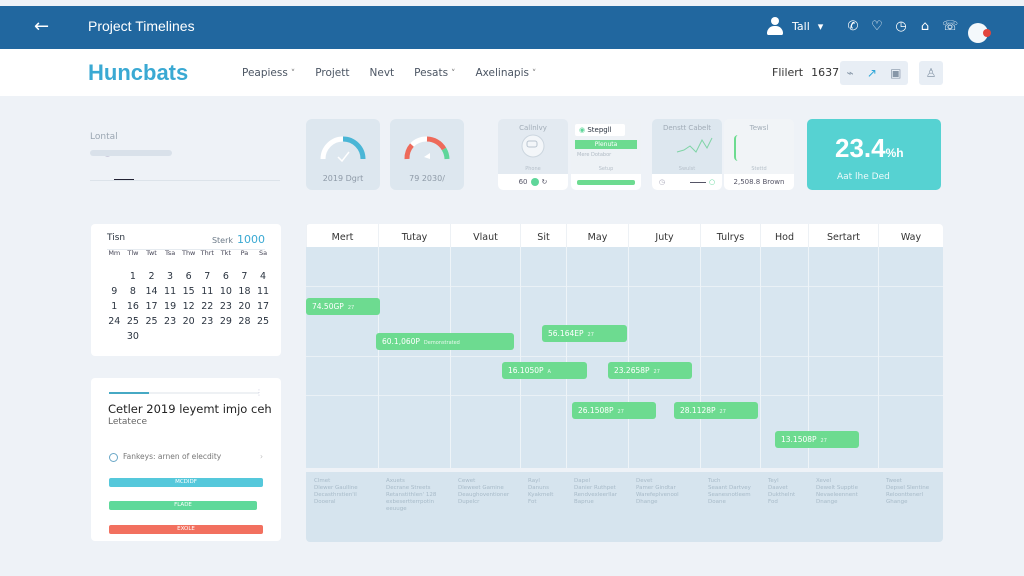 This screenshot has height=576, width=1024. Describe the element at coordinates (268, 73) in the screenshot. I see `nav-item-peapiess: Peapiess` at that location.